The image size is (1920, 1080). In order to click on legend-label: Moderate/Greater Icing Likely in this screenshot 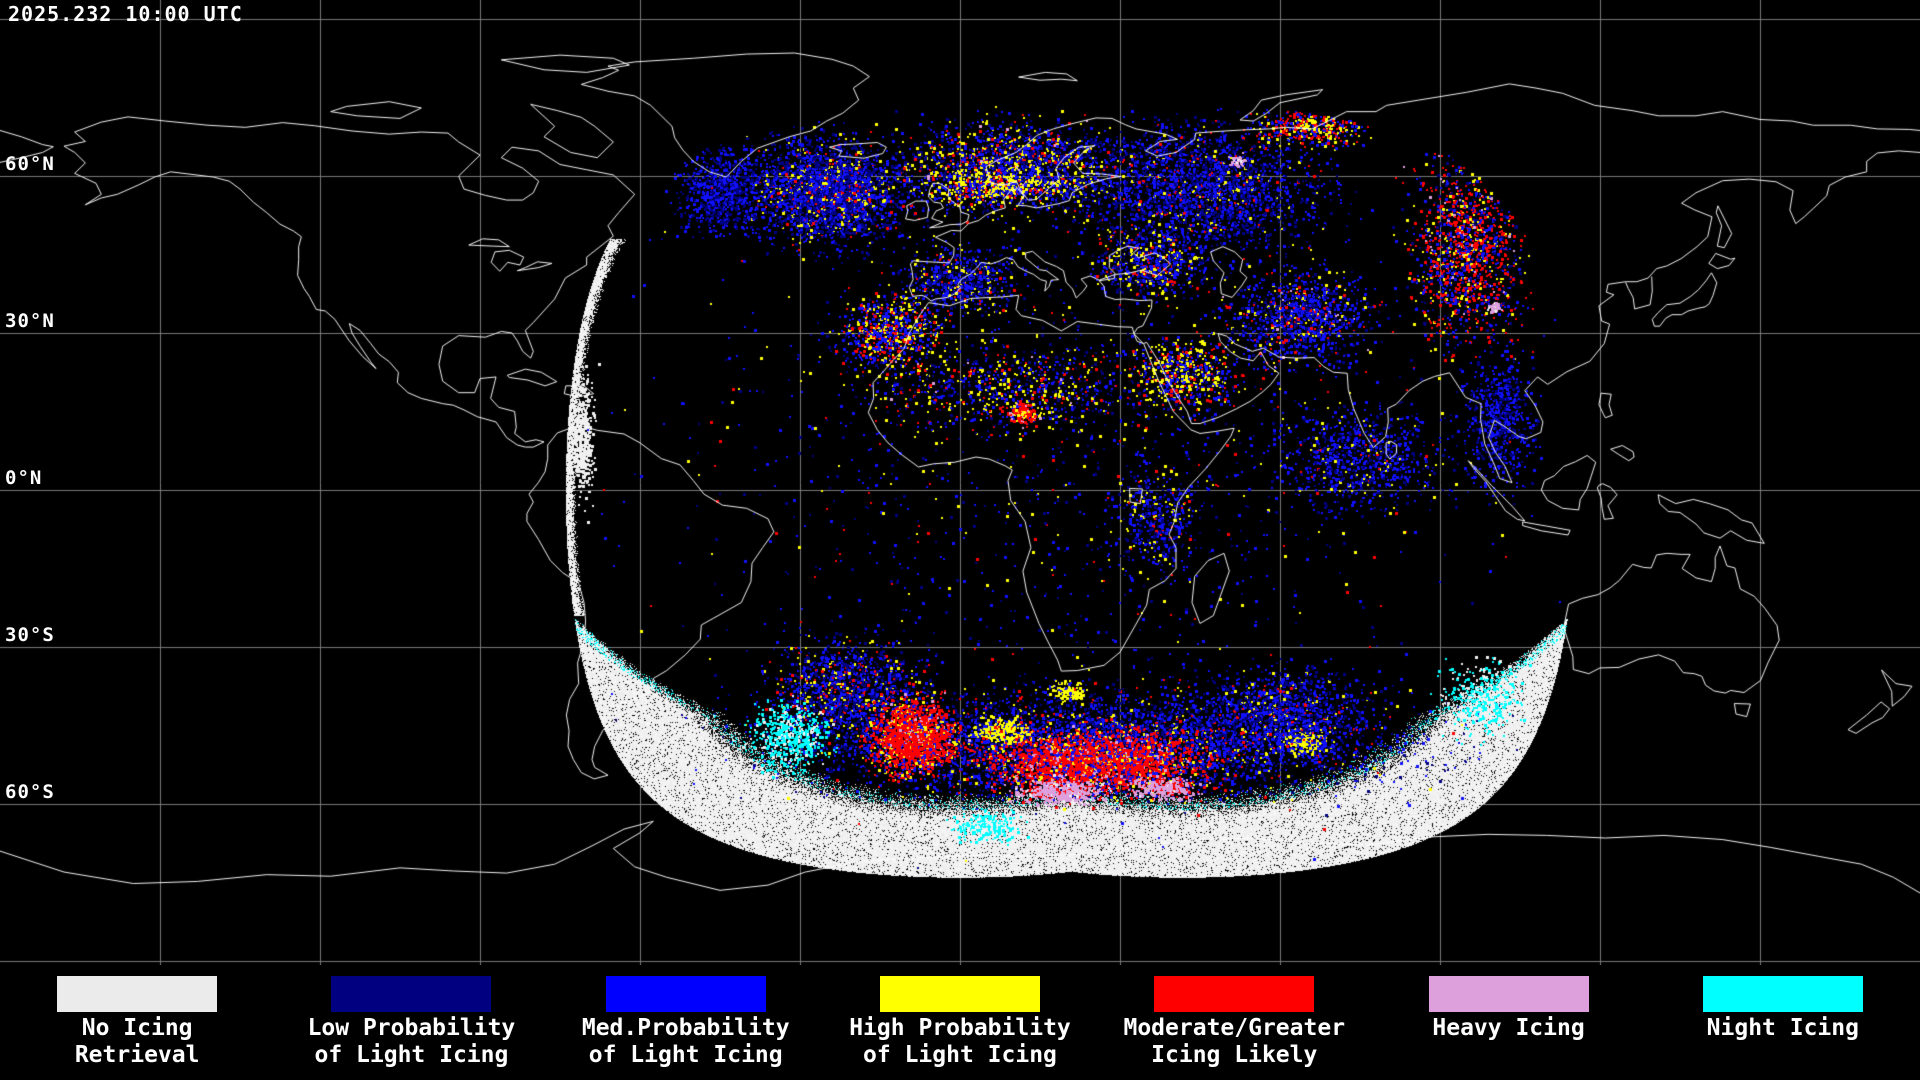, I will do `click(1234, 1041)`.